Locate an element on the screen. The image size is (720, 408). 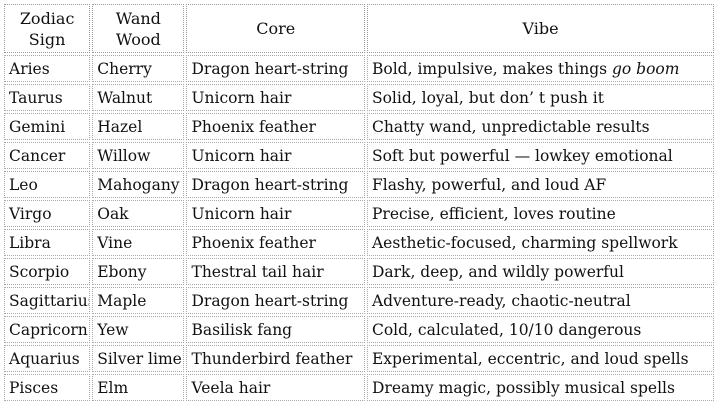
vibe-text: Precise, efficient, loves routine is located at coordinates (493, 213).